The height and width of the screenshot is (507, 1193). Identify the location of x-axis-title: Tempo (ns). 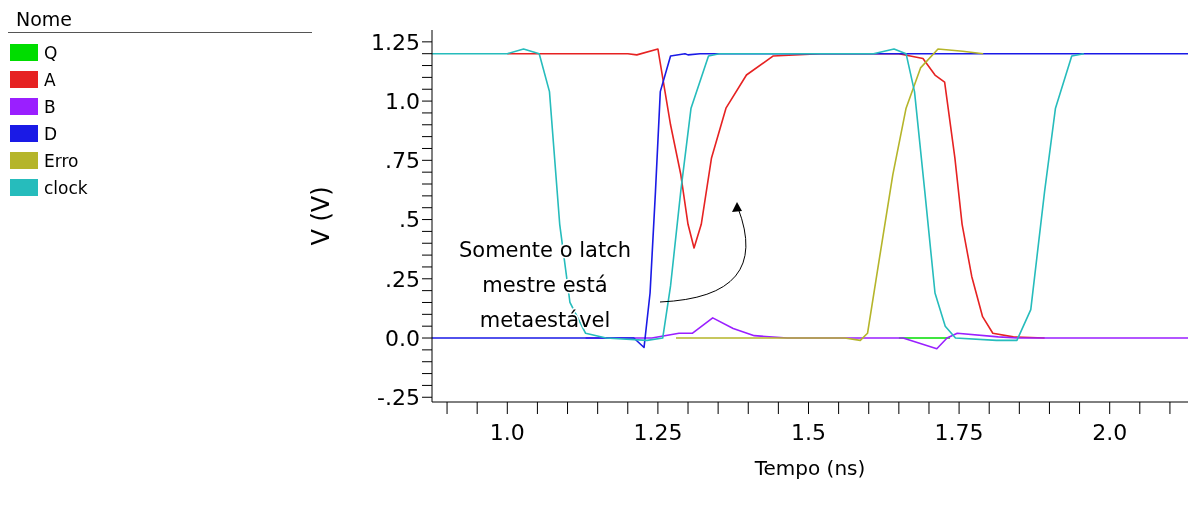
(809, 468).